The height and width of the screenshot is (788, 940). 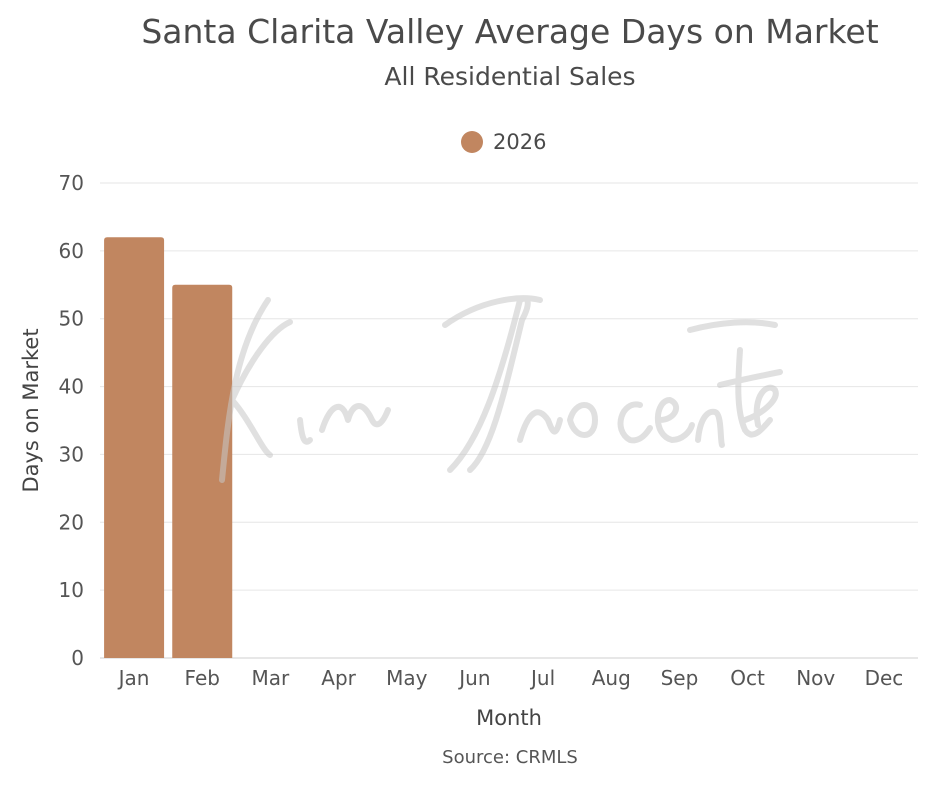 I want to click on x-tick-label-sep: Sep, so click(x=680, y=678).